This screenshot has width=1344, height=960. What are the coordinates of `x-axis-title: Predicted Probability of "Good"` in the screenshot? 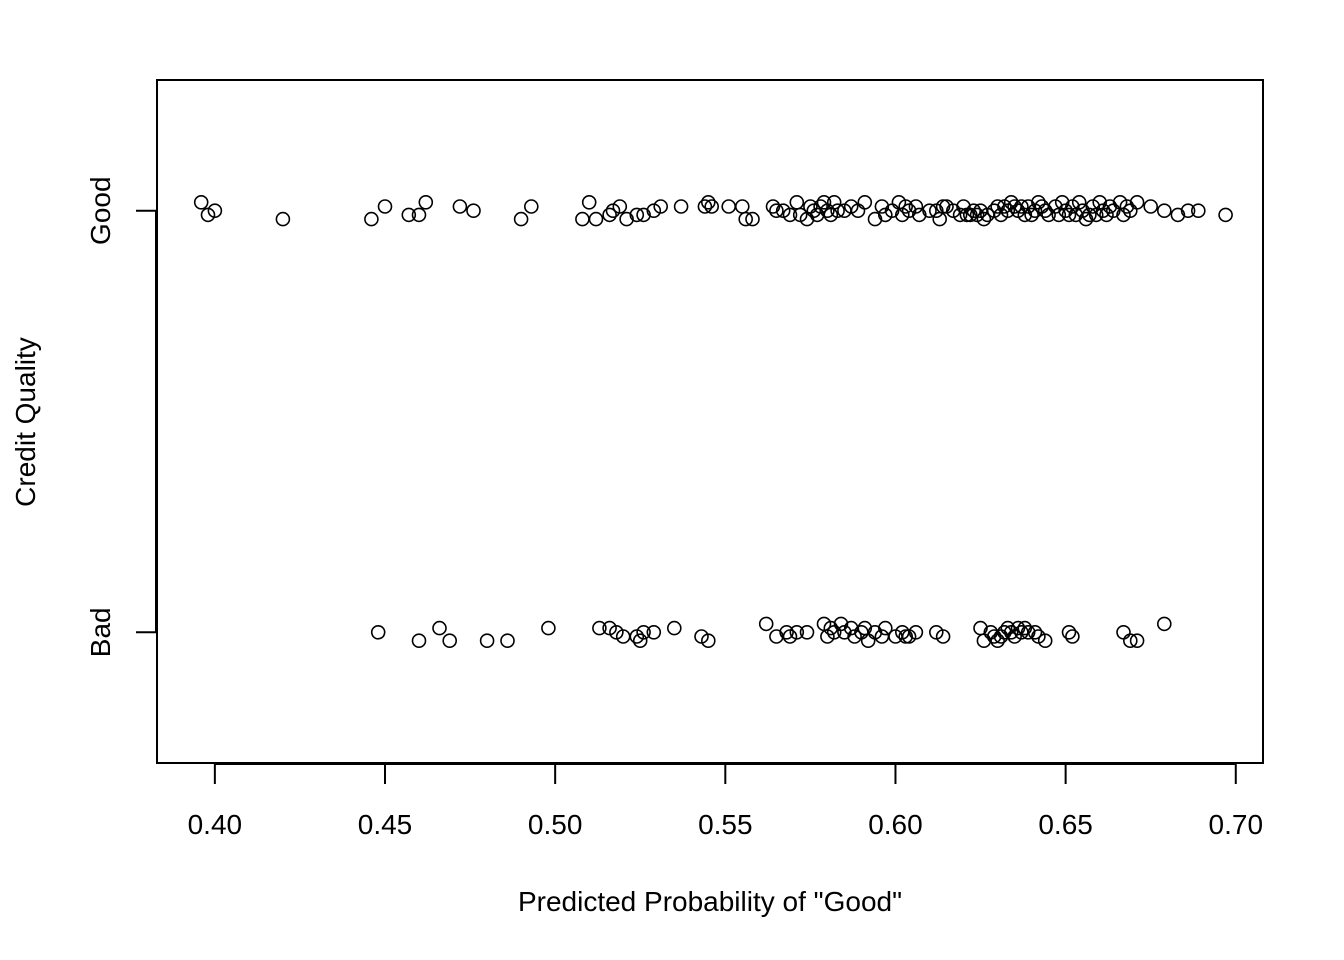 It's located at (710, 901).